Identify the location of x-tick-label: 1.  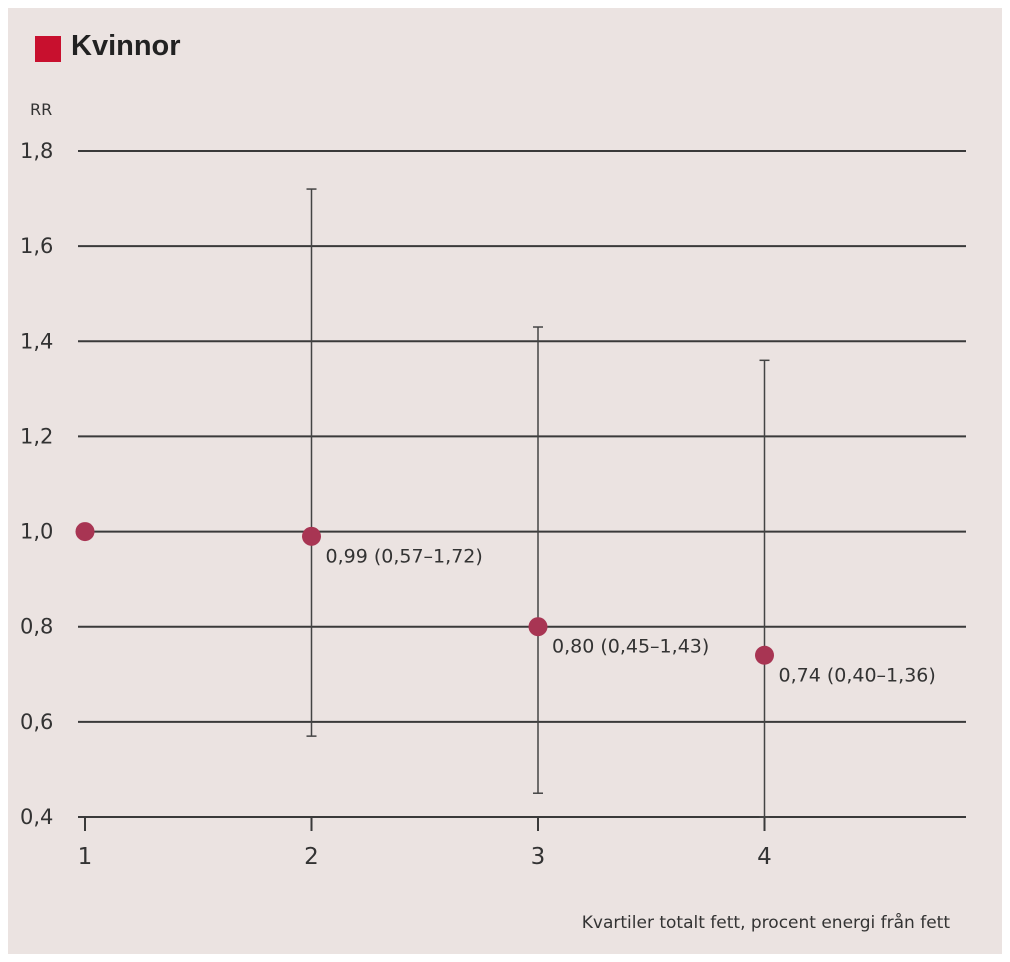
(85, 857).